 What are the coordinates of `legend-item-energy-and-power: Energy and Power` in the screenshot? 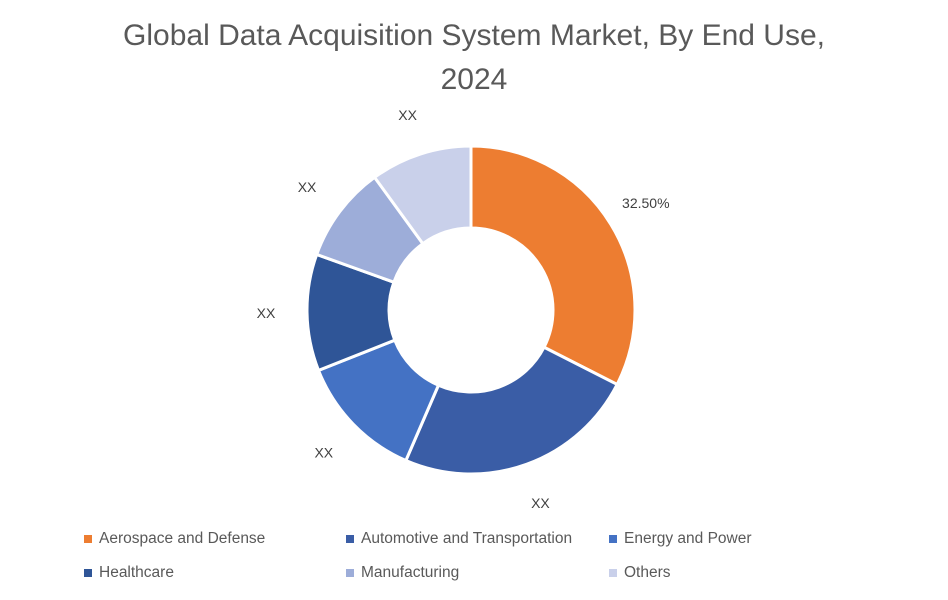 It's located at (729, 539).